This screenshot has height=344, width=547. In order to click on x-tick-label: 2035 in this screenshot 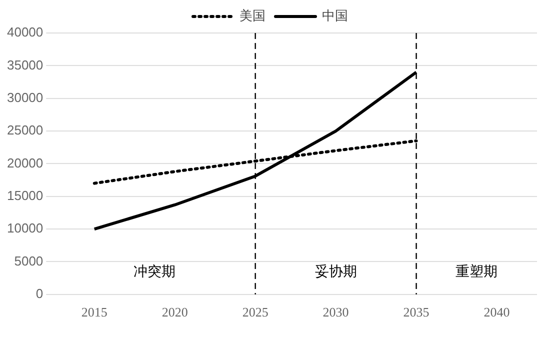, I will do `click(416, 312)`.